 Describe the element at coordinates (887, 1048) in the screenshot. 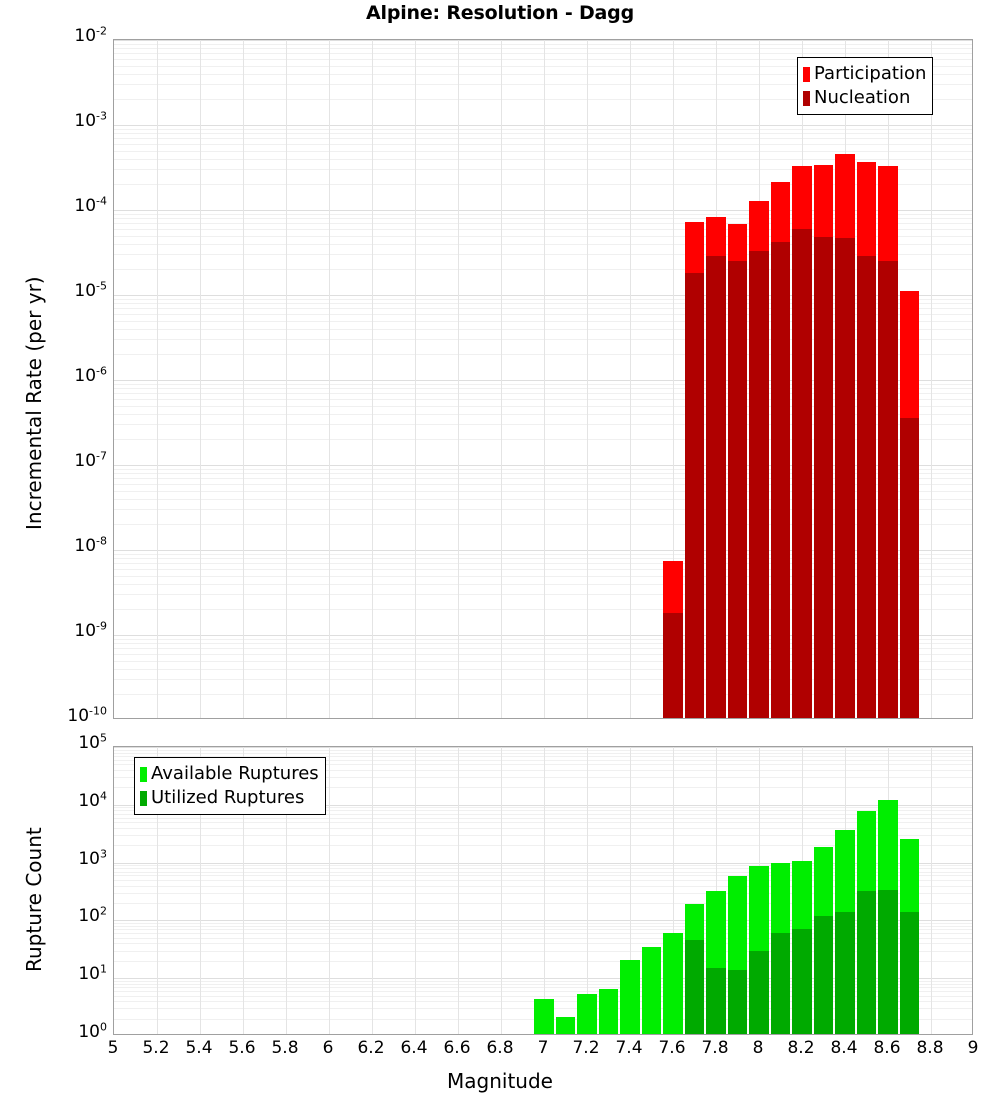

I see `x-axis-tick-label: 8.6` at that location.